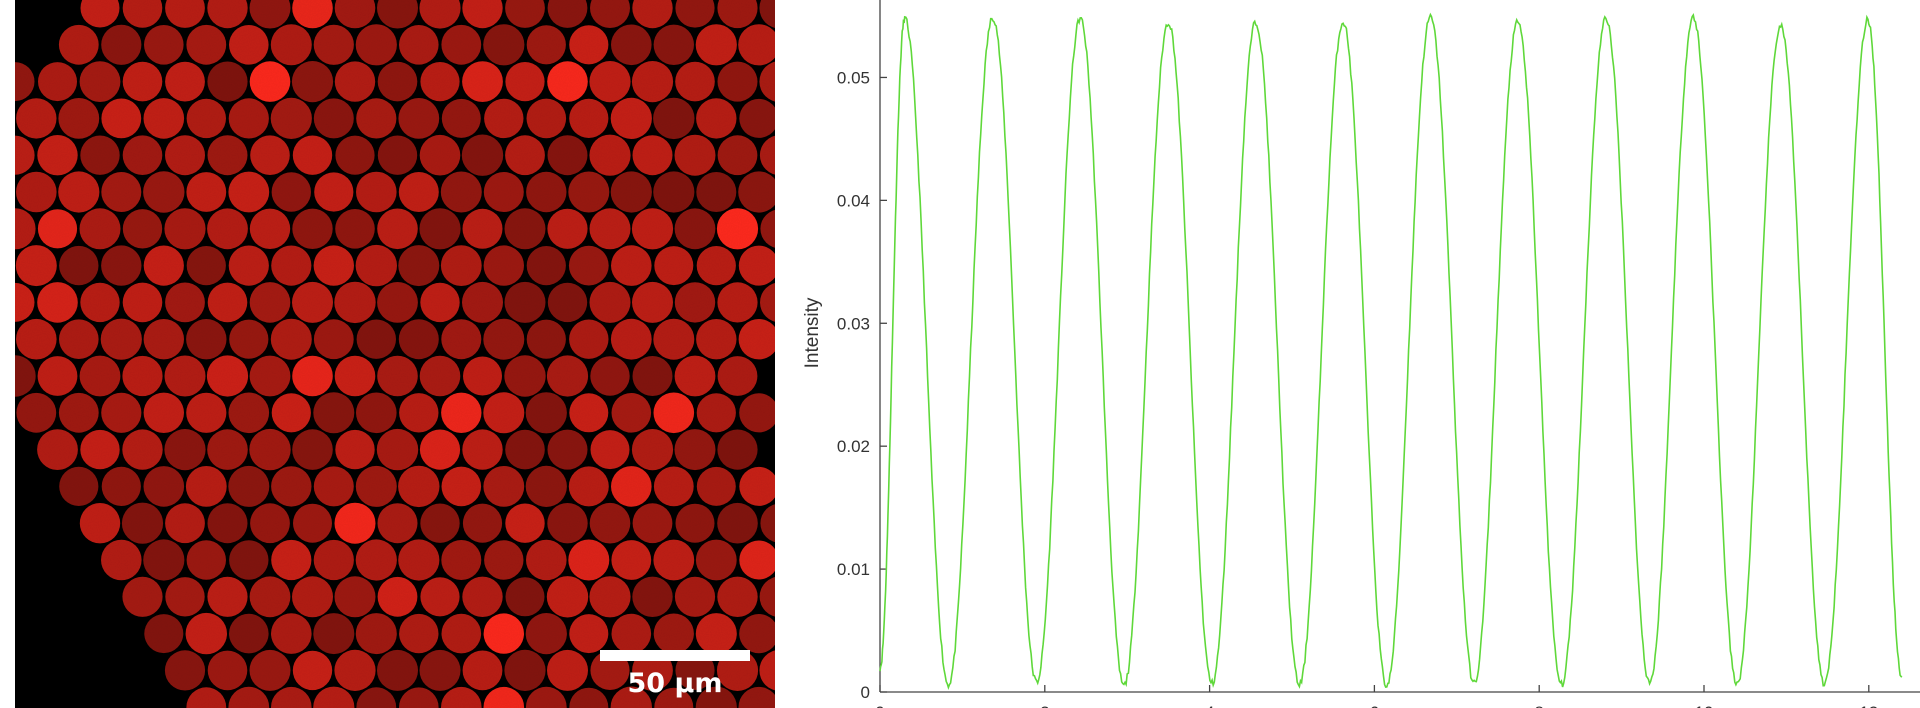 The height and width of the screenshot is (708, 1920). What do you see at coordinates (1374, 705) in the screenshot?
I see `x-tick-label: 6` at bounding box center [1374, 705].